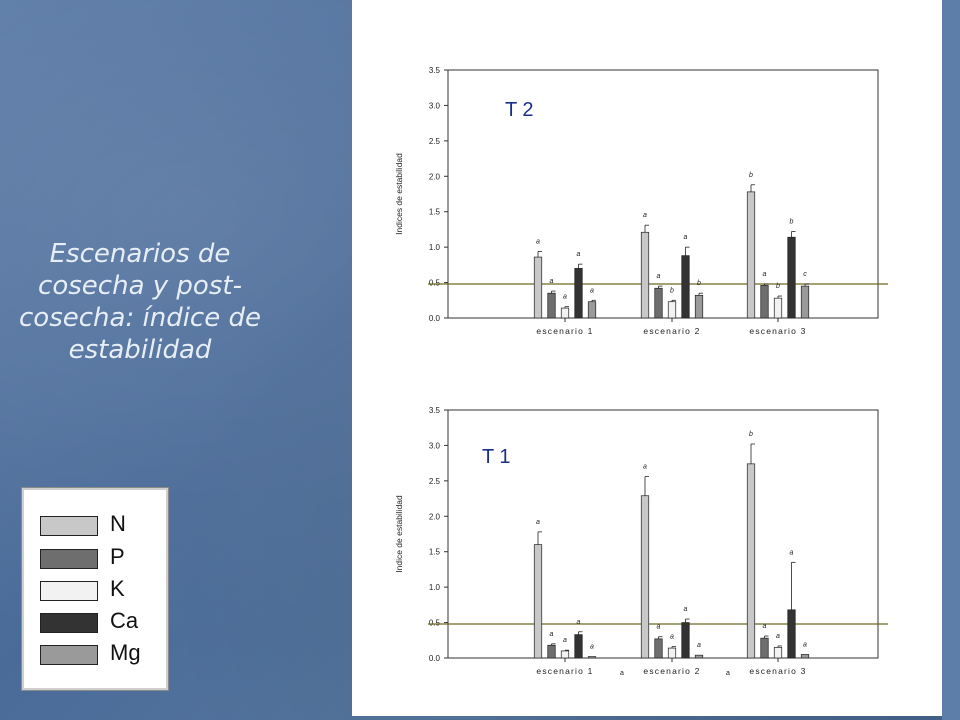 The width and height of the screenshot is (960, 720). Describe the element at coordinates (399, 534) in the screenshot. I see `t1-ylabel: Indice de estabilidad` at that location.